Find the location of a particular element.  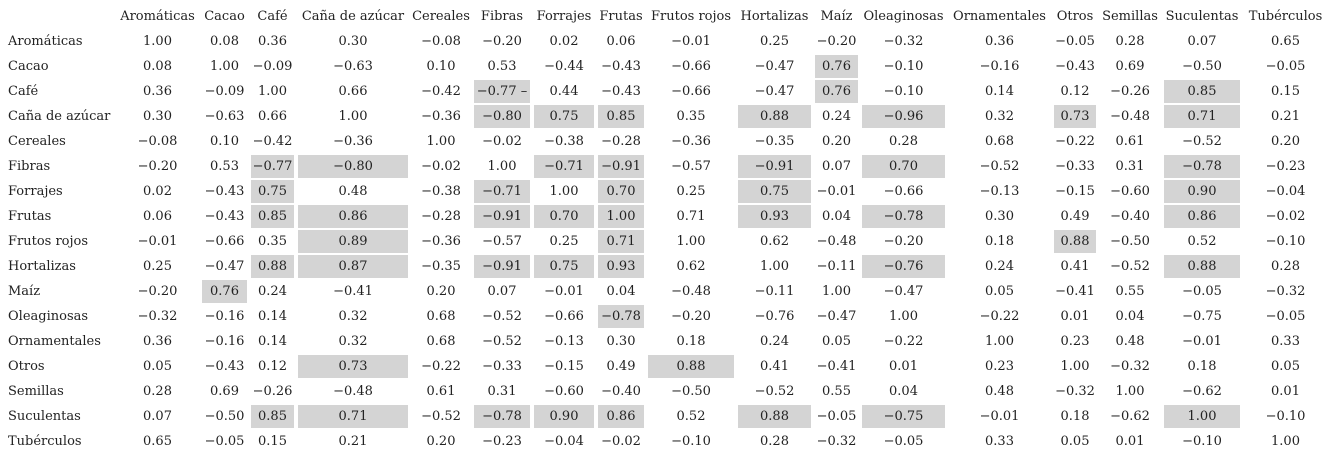

row-label: Cacao is located at coordinates (28, 66).